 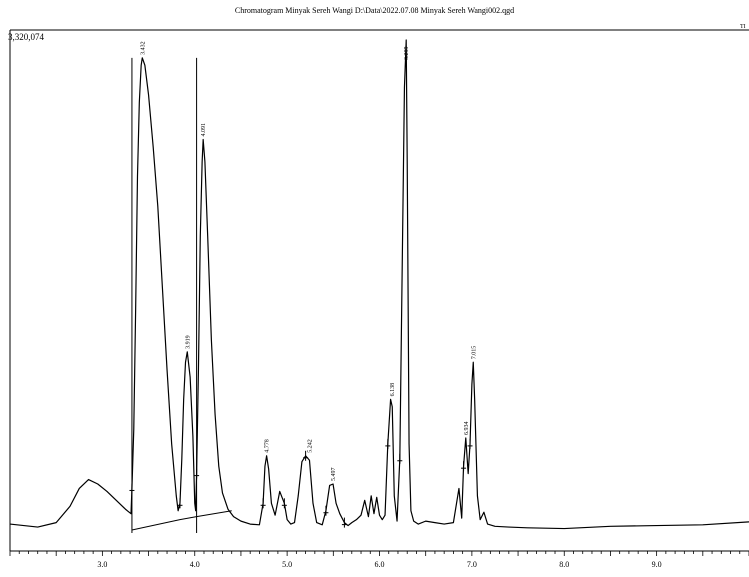 What do you see at coordinates (472, 564) in the screenshot?
I see `x-tick-label: 7.0` at bounding box center [472, 564].